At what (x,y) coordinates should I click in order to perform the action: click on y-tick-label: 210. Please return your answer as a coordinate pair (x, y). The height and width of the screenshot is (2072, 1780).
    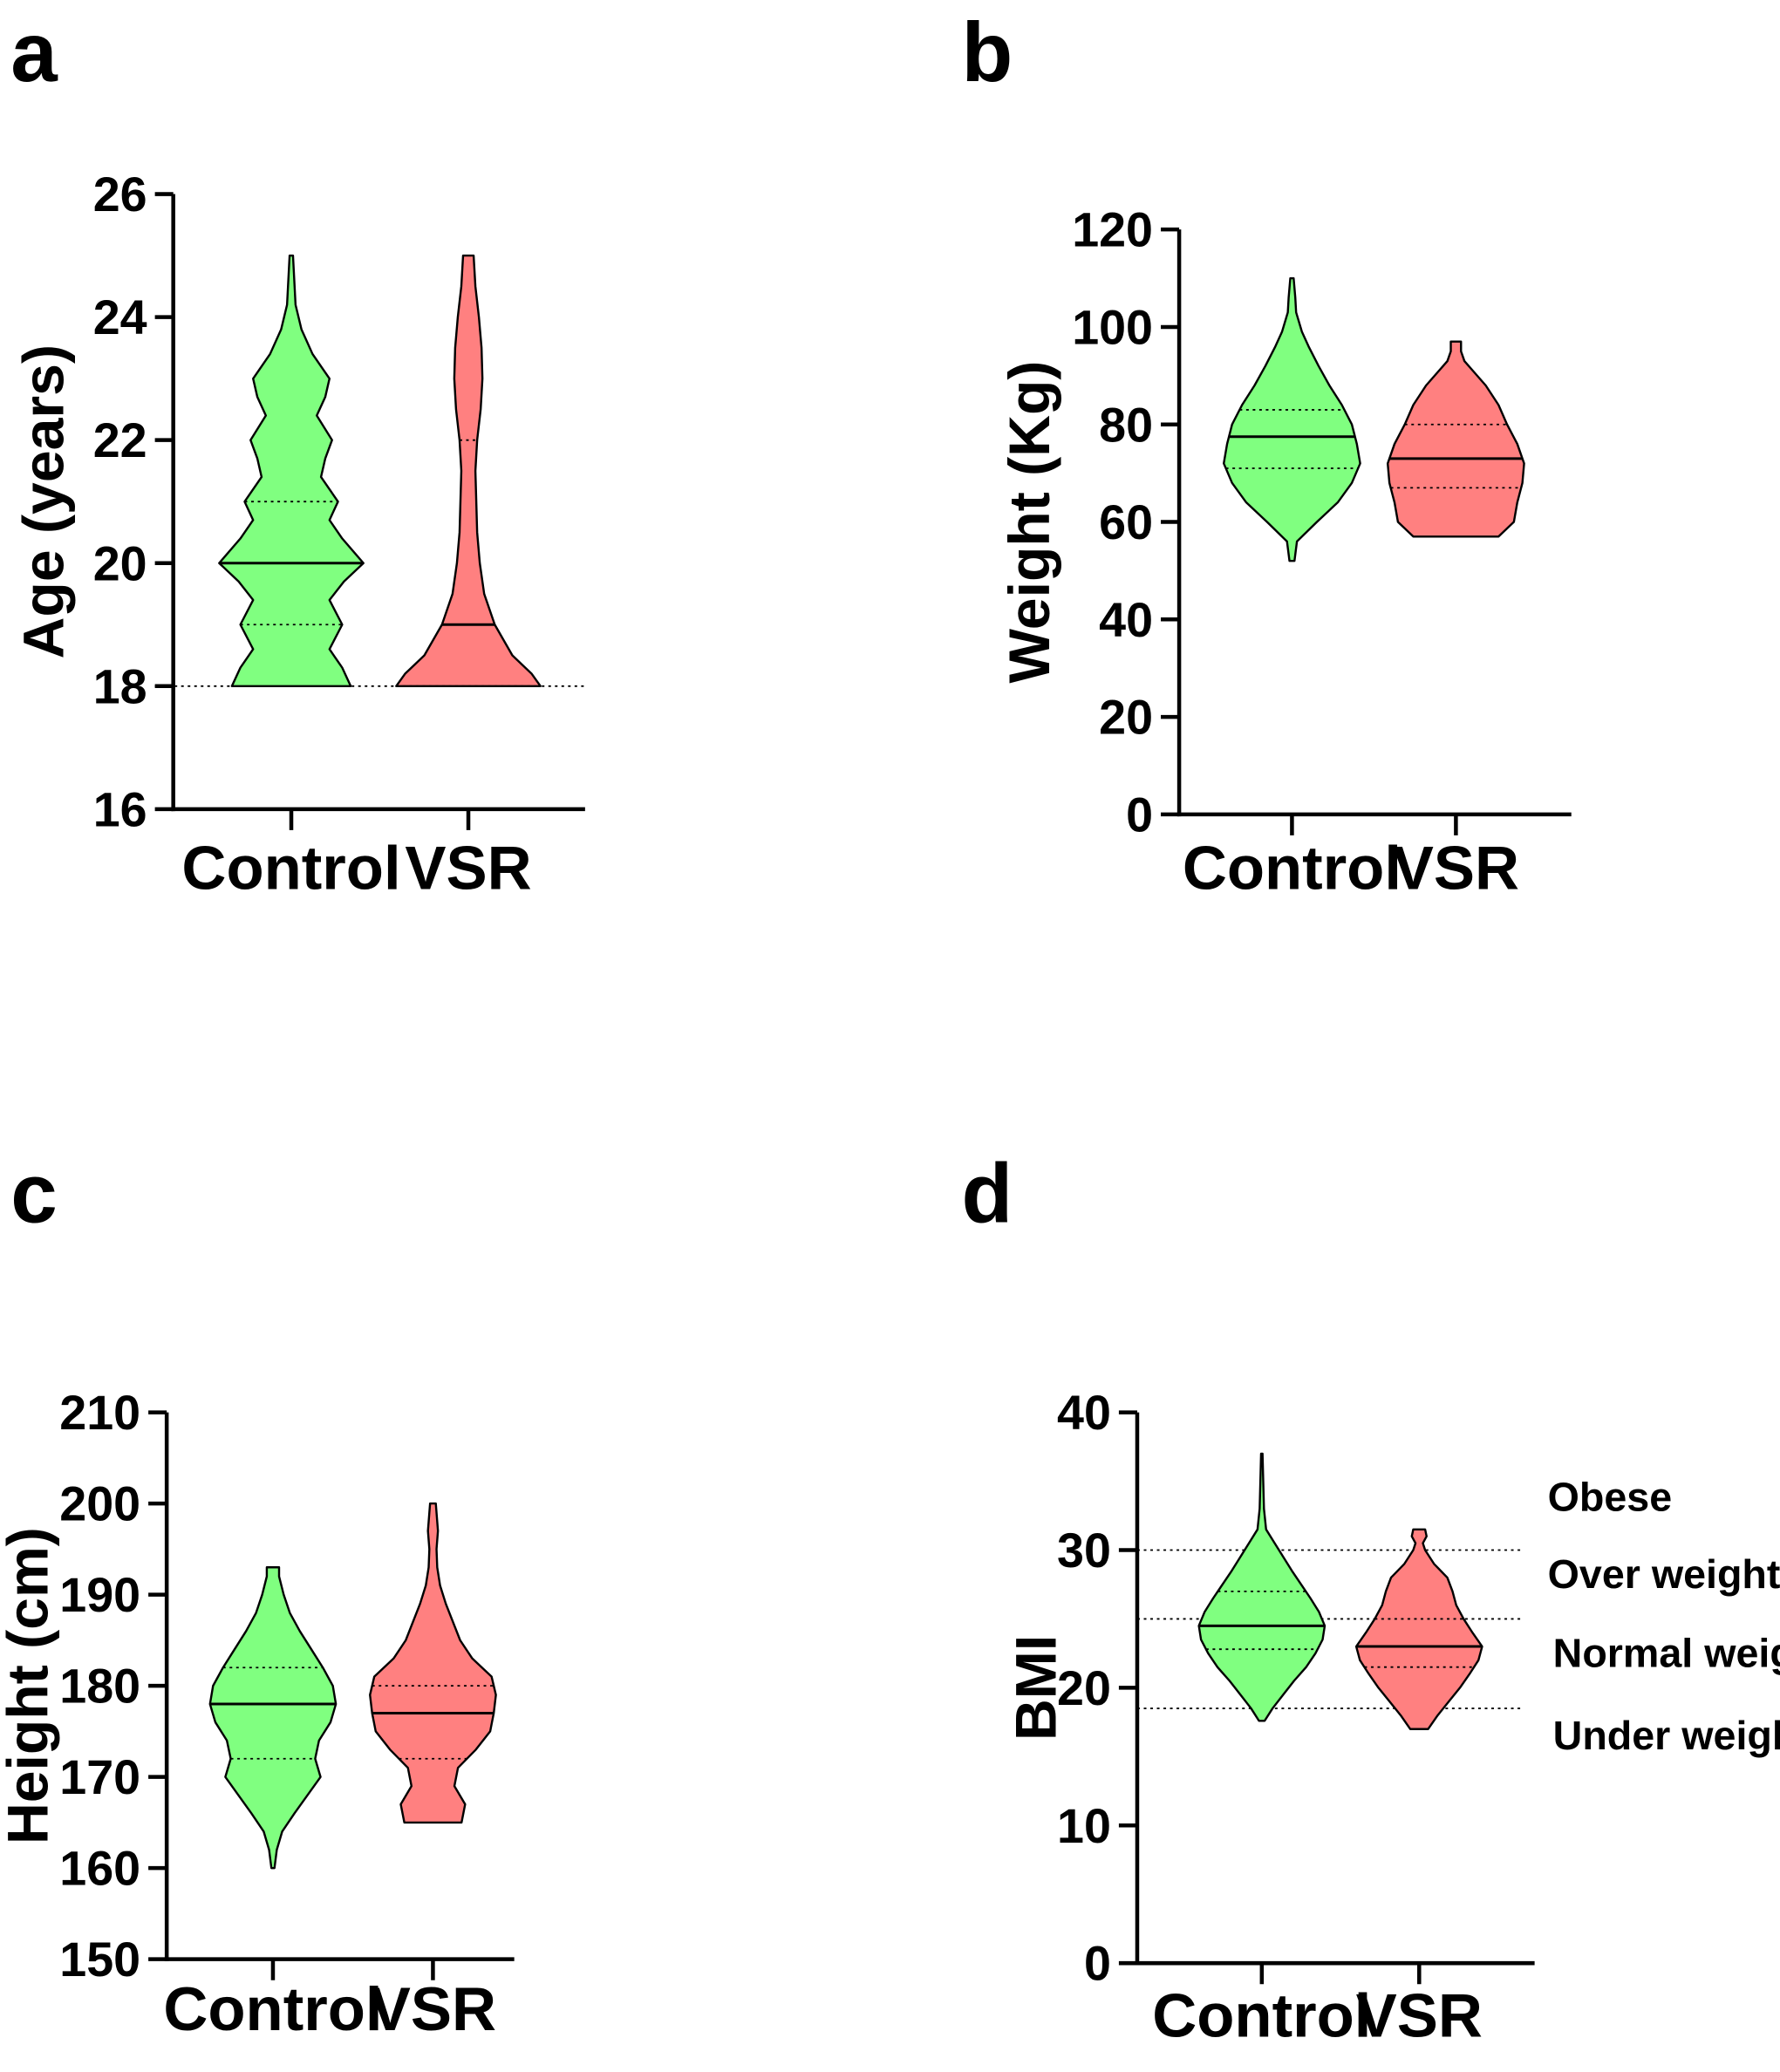
    Looking at the image, I should click on (100, 1413).